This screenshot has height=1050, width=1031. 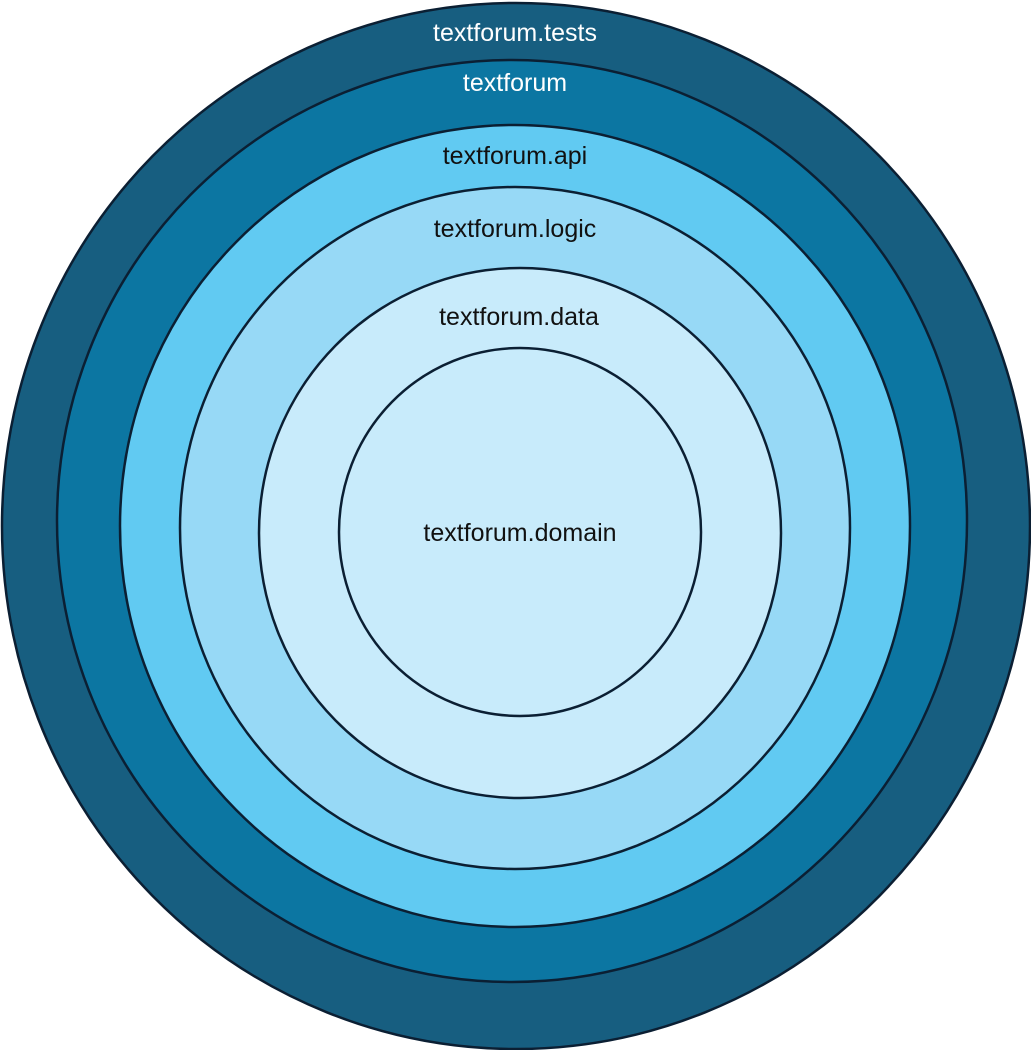 What do you see at coordinates (515, 33) in the screenshot?
I see `layer-tests-label: textforum.tests` at bounding box center [515, 33].